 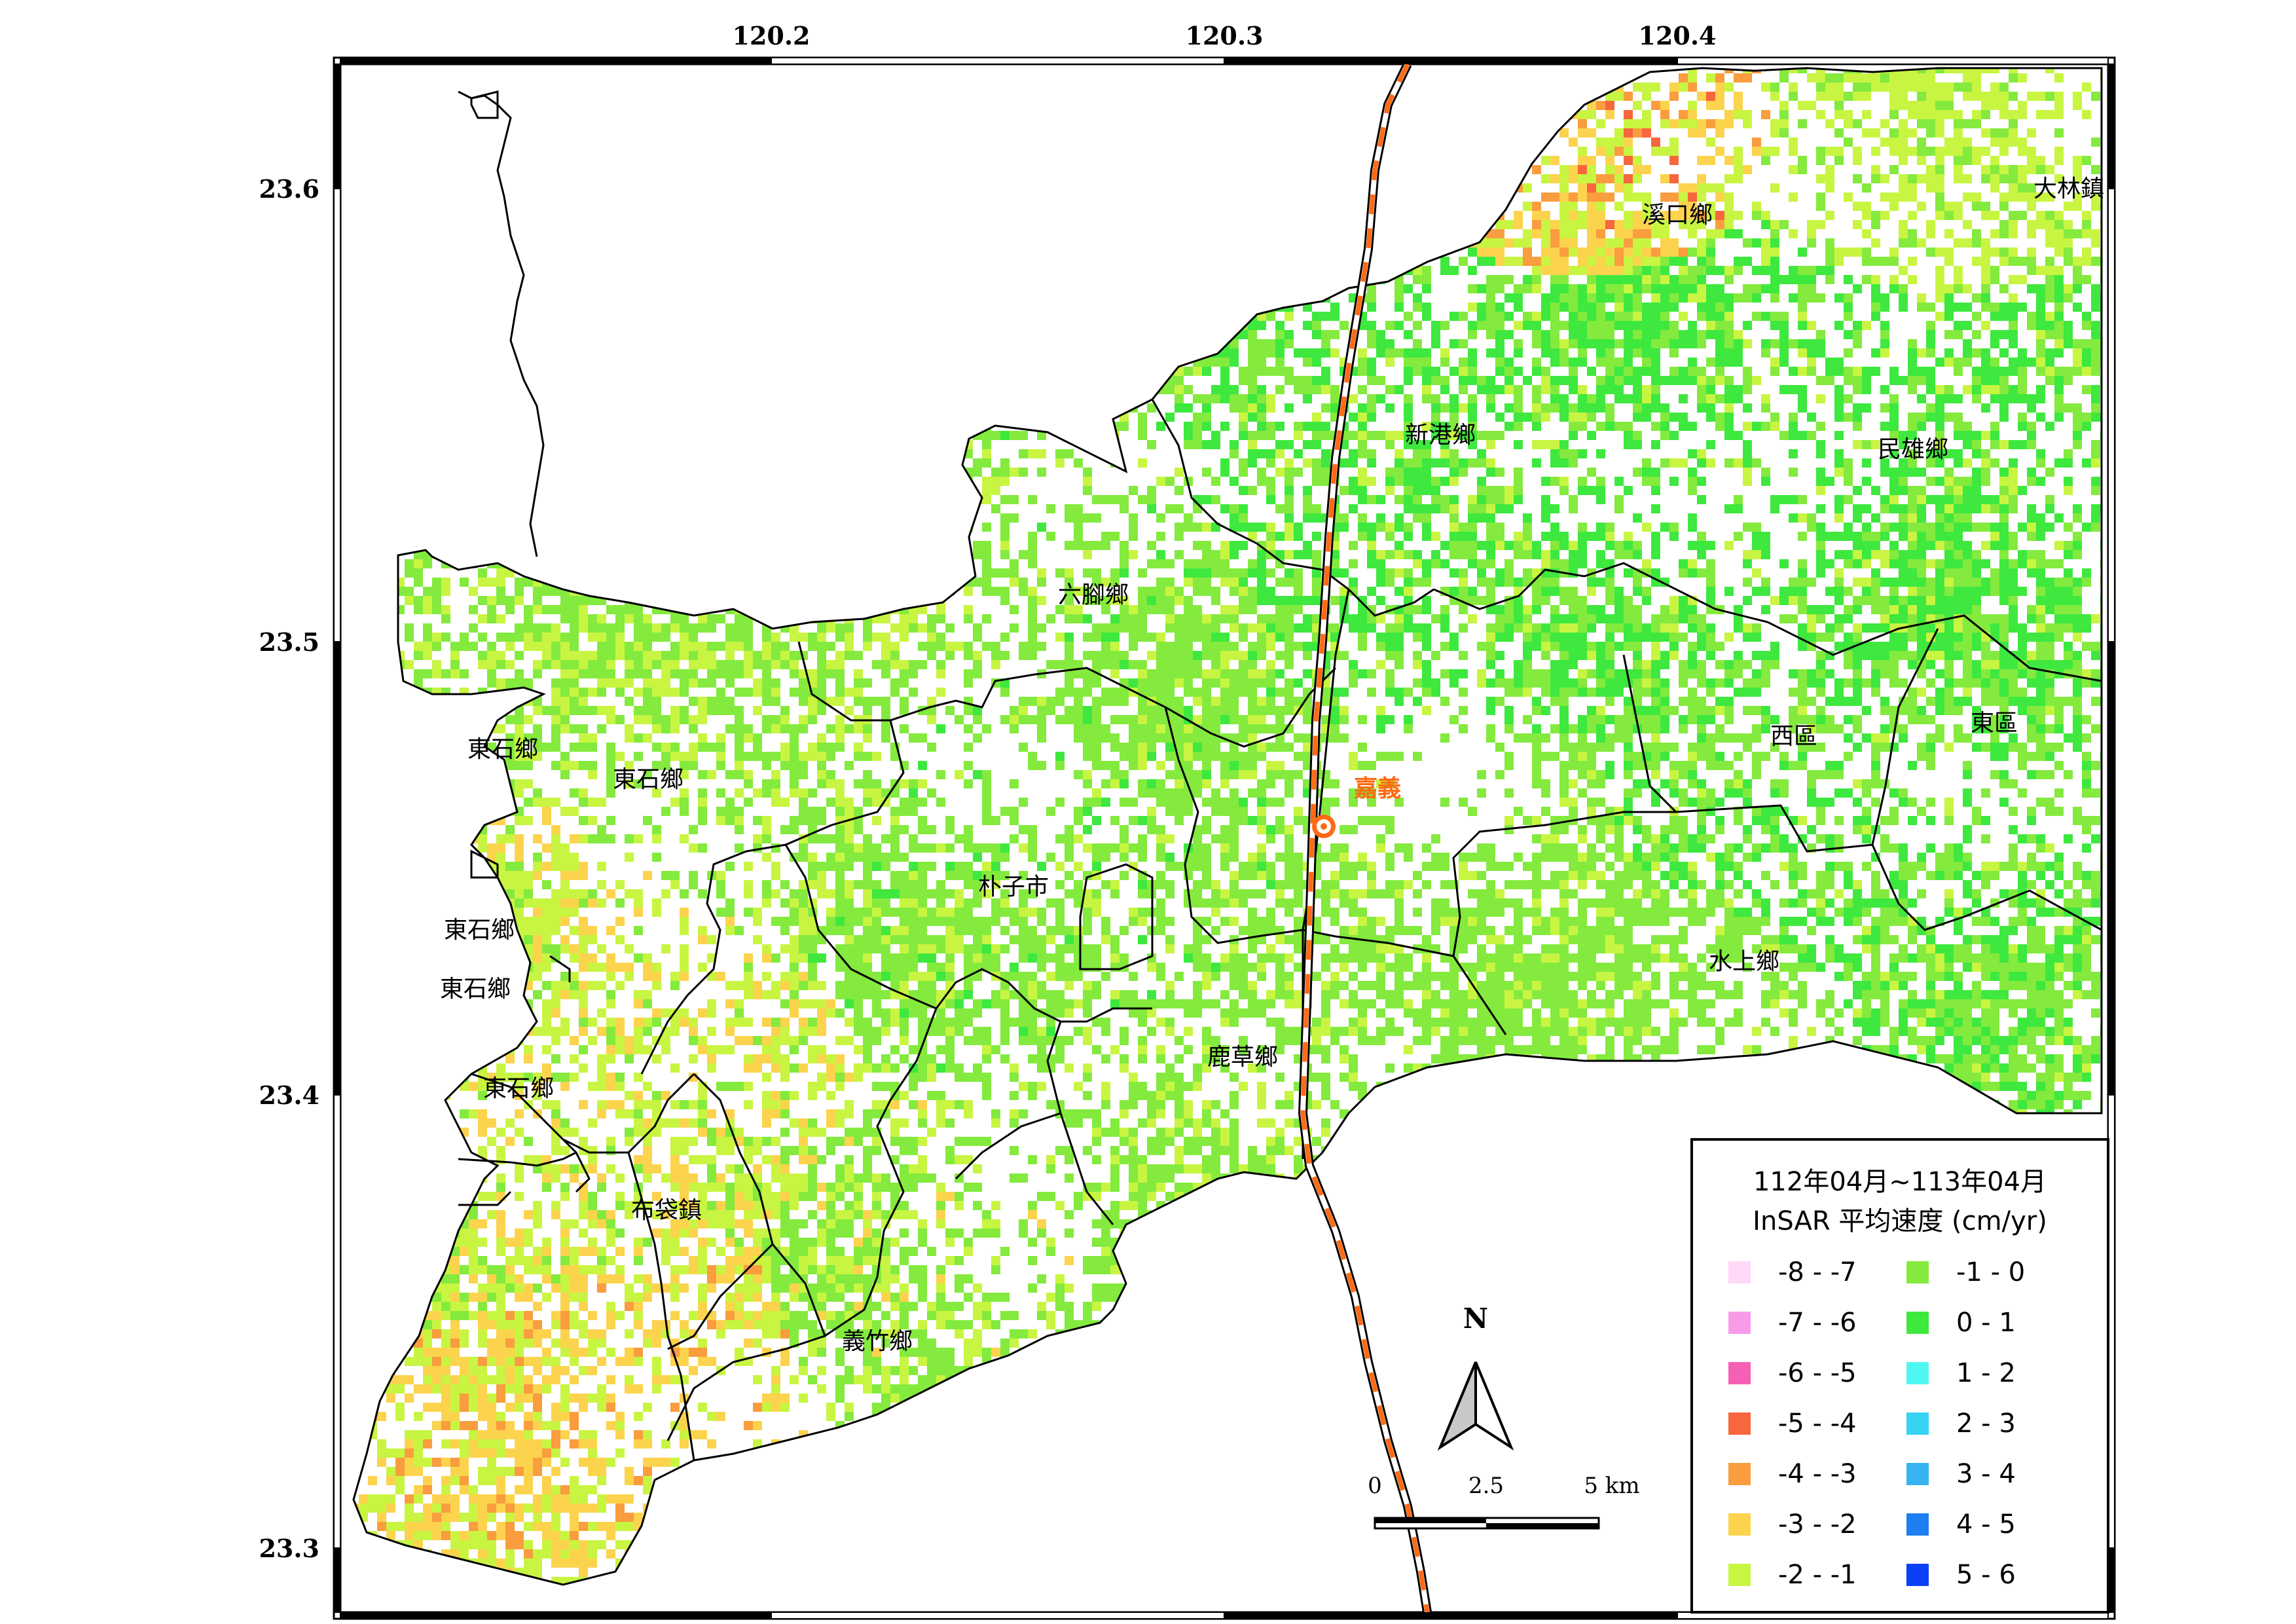 I want to click on legend-label: -8 - -7, so click(x=1817, y=1272).